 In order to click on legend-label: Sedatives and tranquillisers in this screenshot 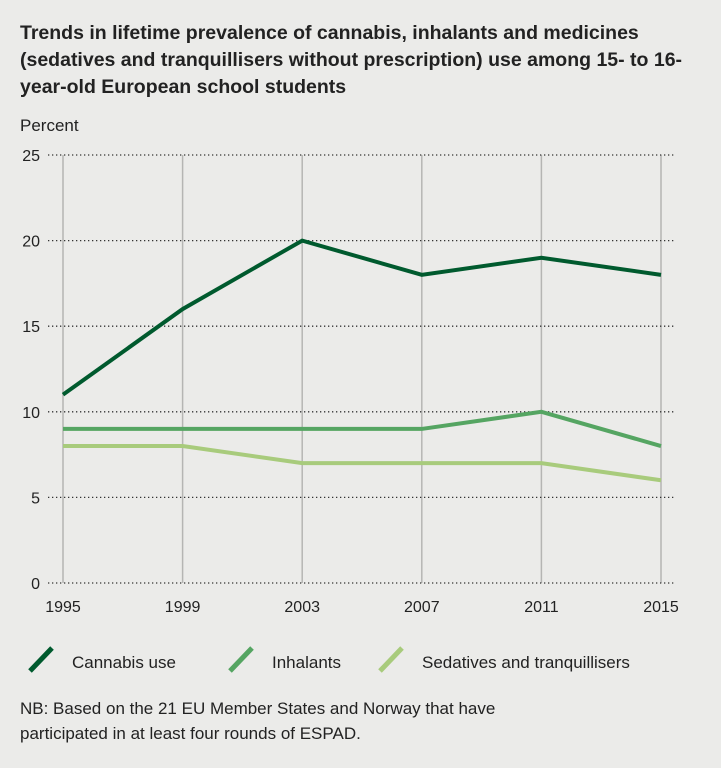, I will do `click(526, 662)`.